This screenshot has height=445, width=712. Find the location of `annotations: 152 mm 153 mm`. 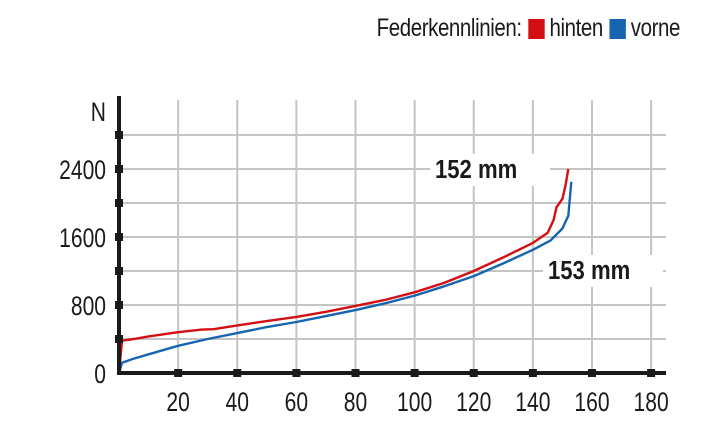

annotations: 152 mm 153 mm is located at coordinates (546, 220).